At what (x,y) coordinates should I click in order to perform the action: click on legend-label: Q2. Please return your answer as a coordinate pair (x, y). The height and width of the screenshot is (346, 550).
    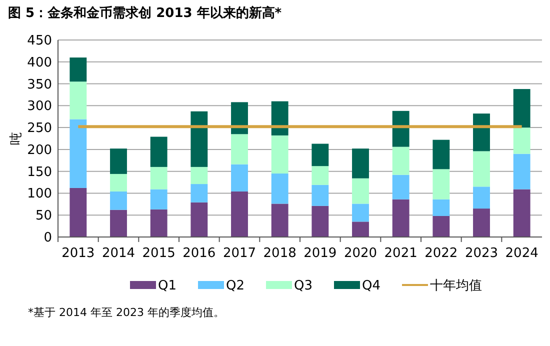
    Looking at the image, I should click on (235, 286).